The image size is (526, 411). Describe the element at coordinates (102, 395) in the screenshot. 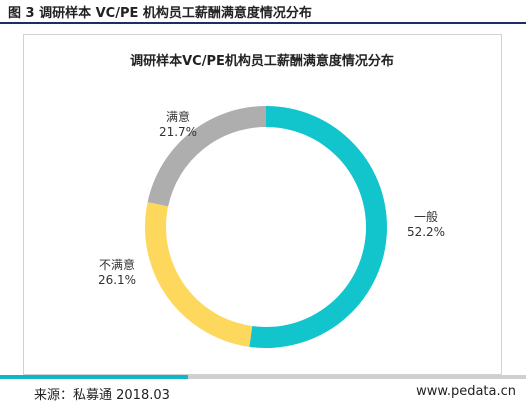

I see `footer-source: 来源：私募通 2018.03` at that location.